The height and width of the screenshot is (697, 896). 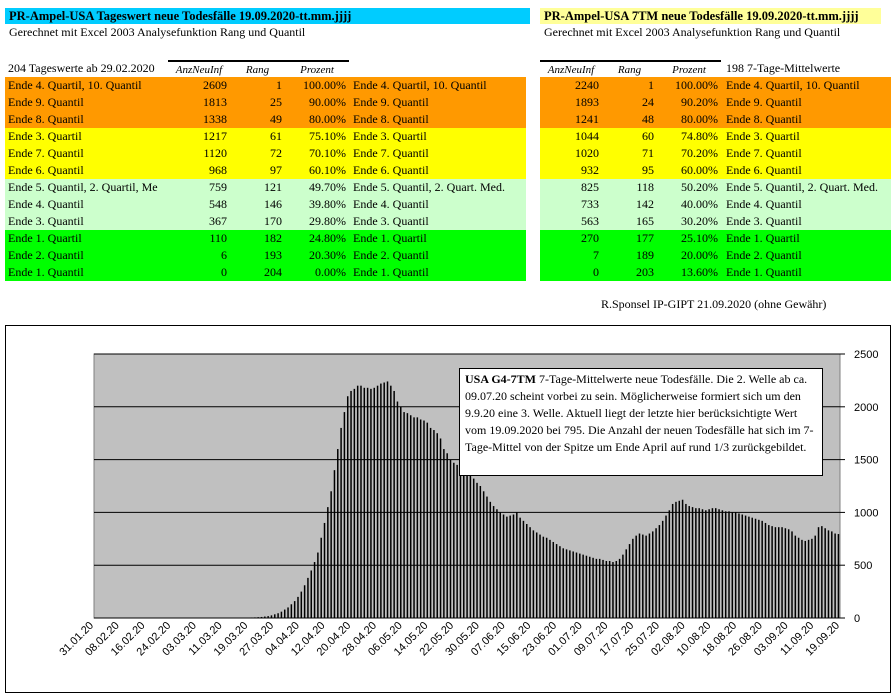 What do you see at coordinates (699, 238) in the screenshot?
I see `right-row-pct: 25.10%` at bounding box center [699, 238].